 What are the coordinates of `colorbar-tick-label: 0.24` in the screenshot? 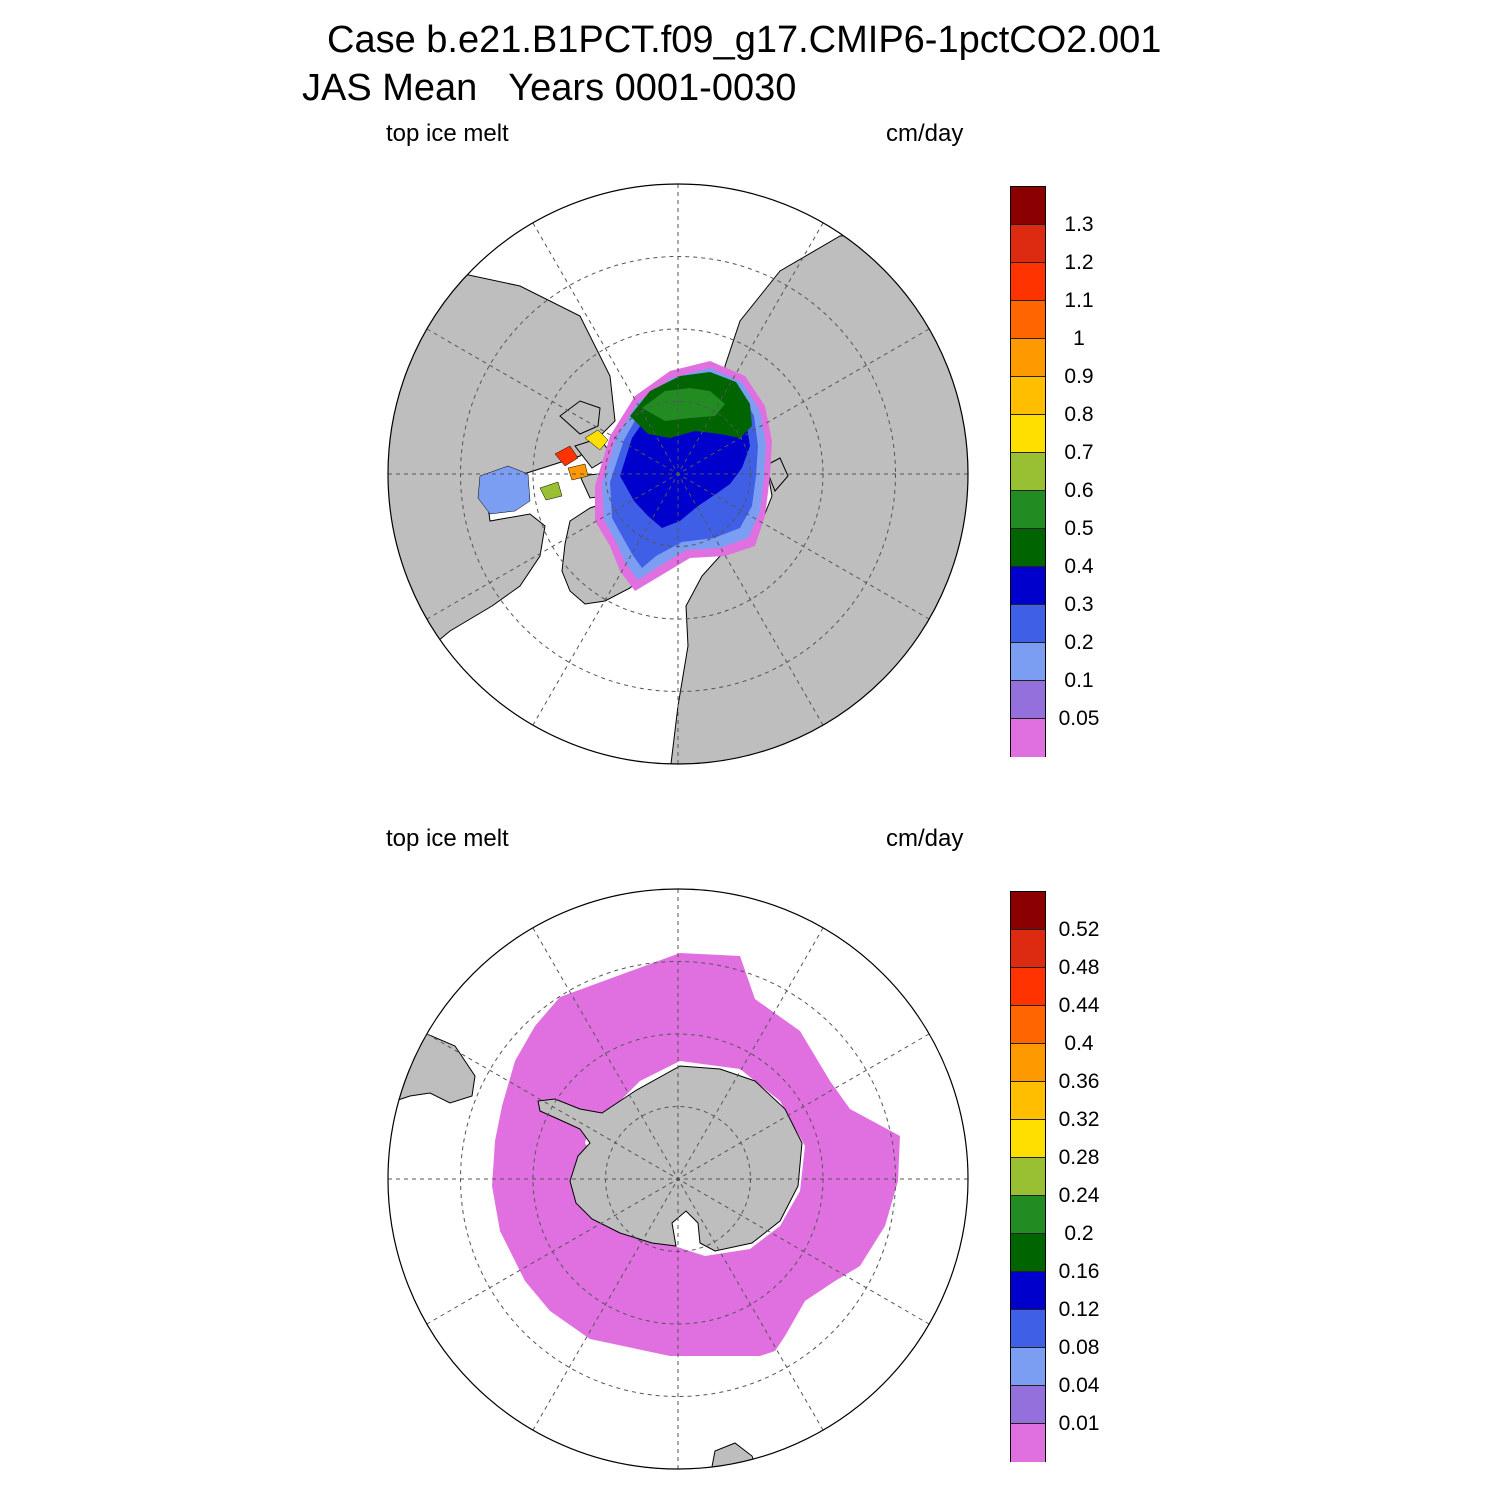 It's located at (1079, 1195).